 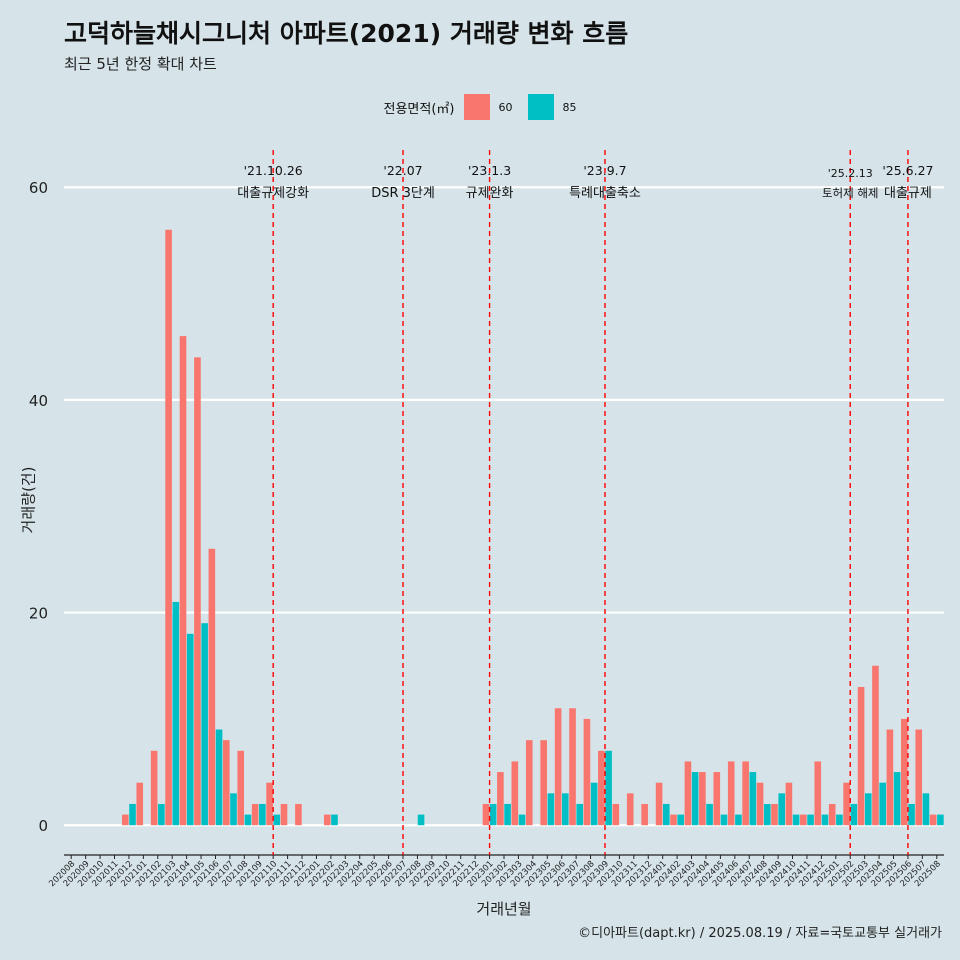 What do you see at coordinates (140, 64) in the screenshot?
I see `chart-subtitle: 최근 5년 한정 확대 차트` at bounding box center [140, 64].